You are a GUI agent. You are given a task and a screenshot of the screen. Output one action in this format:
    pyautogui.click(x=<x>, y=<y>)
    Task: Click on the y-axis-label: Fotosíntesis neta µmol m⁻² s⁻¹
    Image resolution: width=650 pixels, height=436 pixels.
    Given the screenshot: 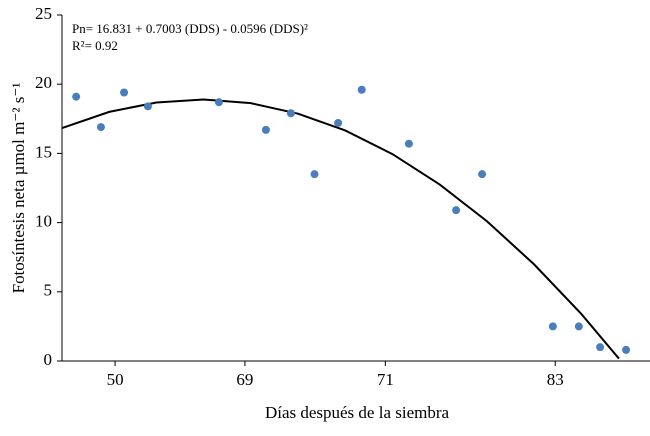 What is the action you would take?
    pyautogui.click(x=18, y=188)
    